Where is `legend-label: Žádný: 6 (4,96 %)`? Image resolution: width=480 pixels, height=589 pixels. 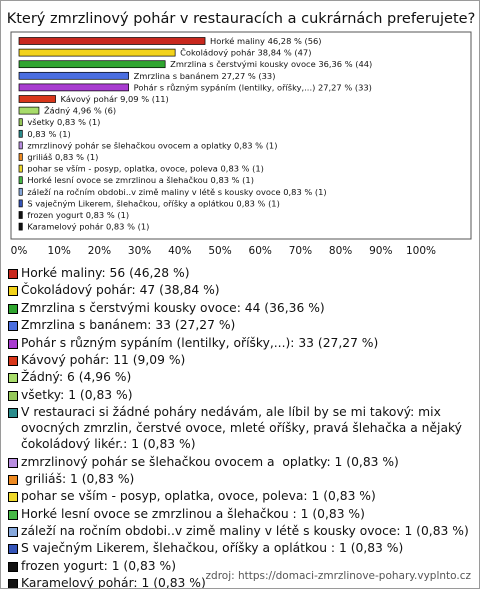 legend-label: Žádný: 6 (4,96 %) is located at coordinates (76, 377).